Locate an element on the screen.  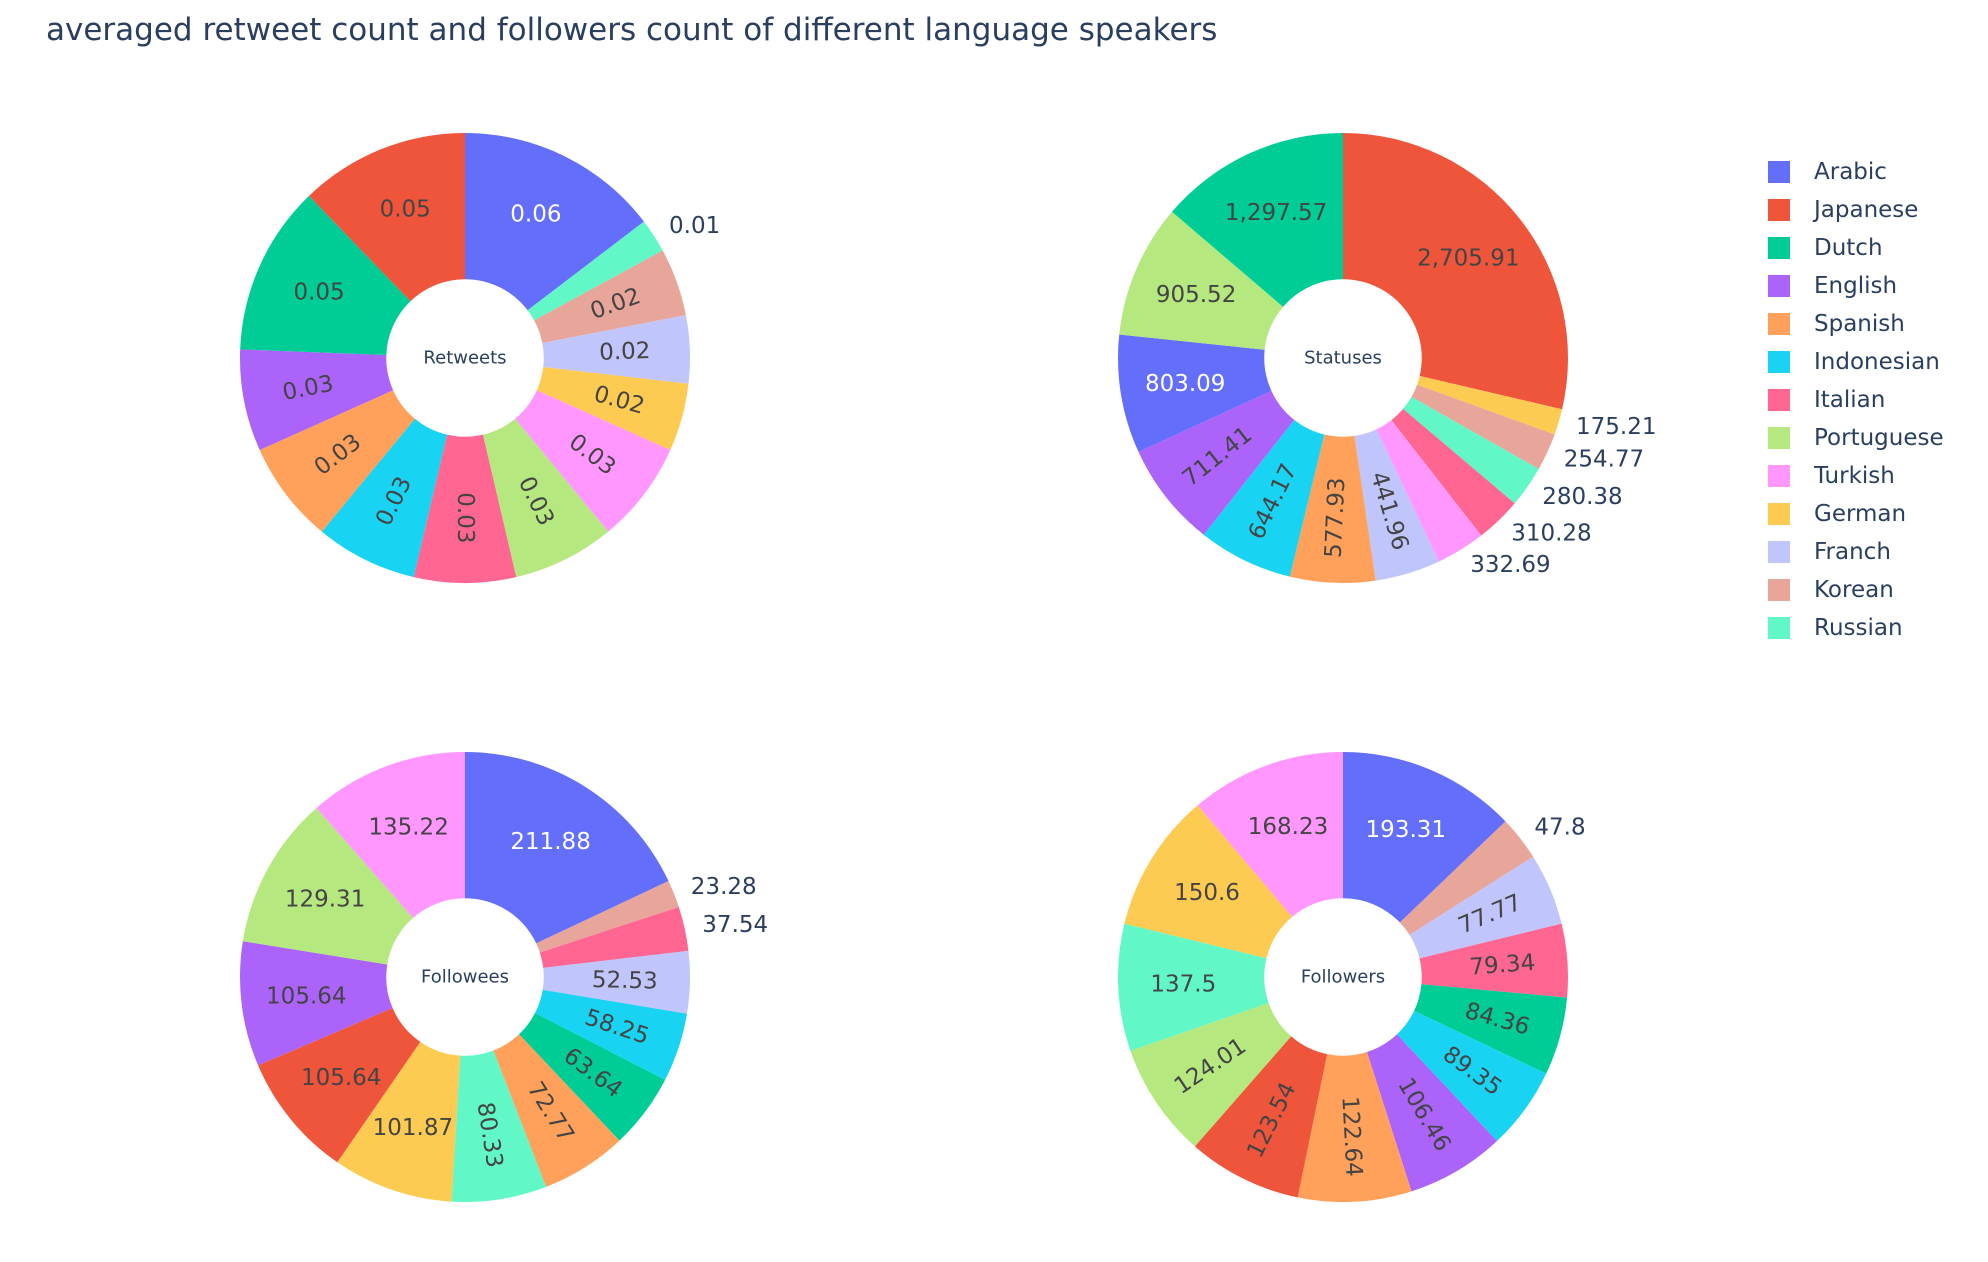
slice-statuses-arabic is located at coordinates (1195, 393).